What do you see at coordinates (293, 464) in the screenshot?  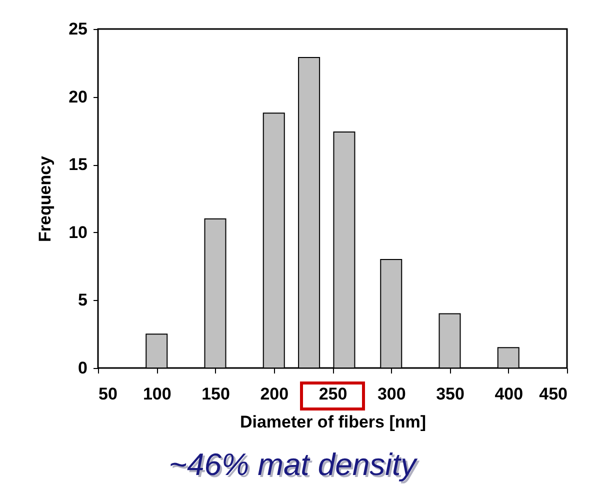 I see `text: ~46% mat density` at bounding box center [293, 464].